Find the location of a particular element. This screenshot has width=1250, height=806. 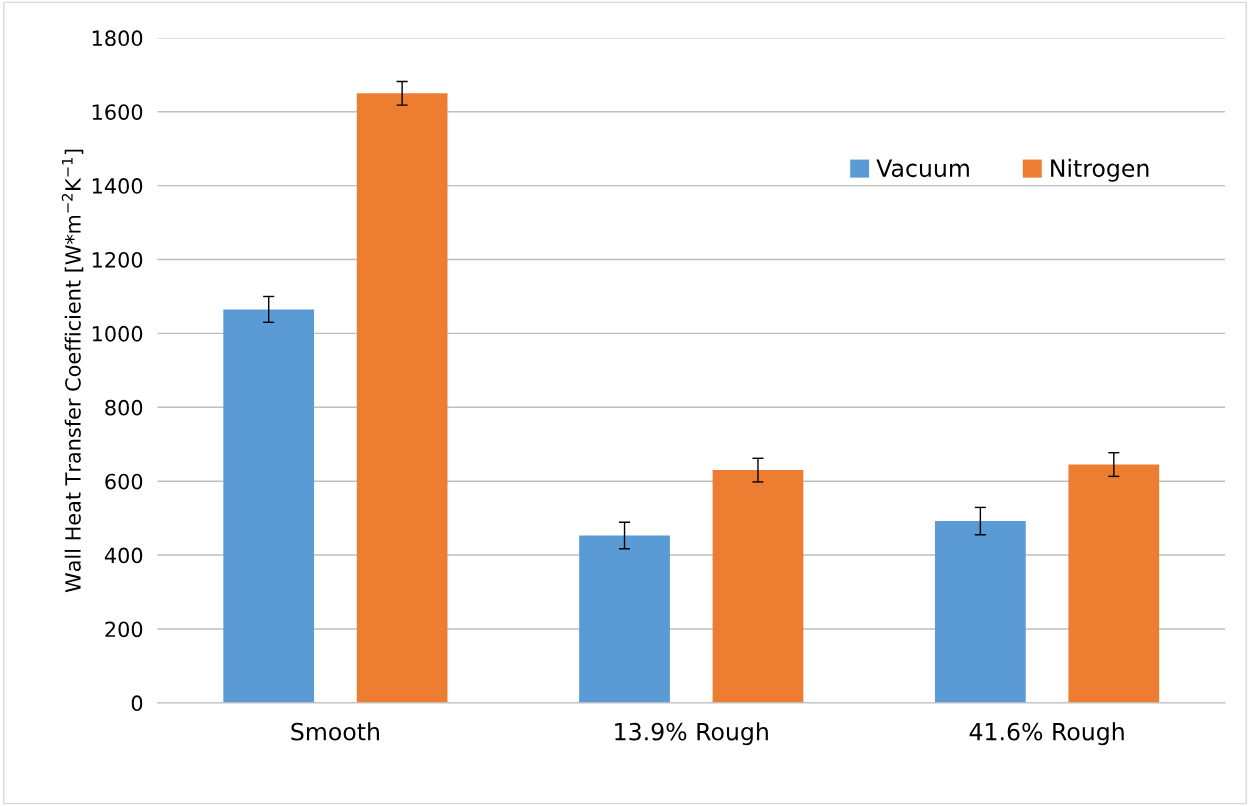

y-tick-label: 0 is located at coordinates (137, 703).